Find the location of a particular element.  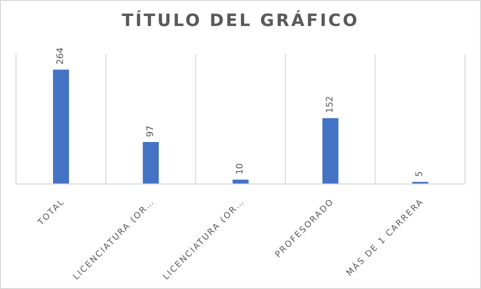

data-label: 10 is located at coordinates (241, 168).